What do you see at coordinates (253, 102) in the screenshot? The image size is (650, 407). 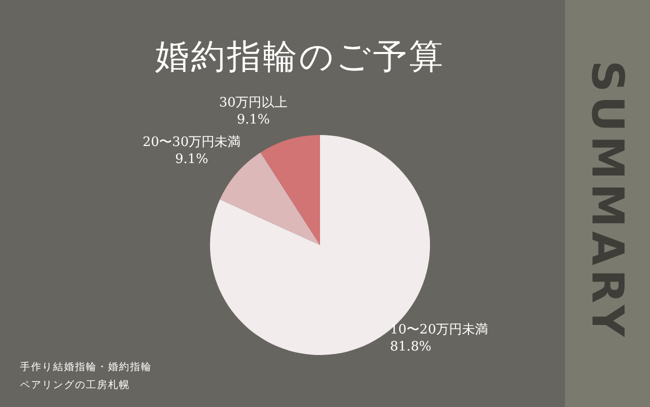 I see `slice-label: 30万円以上` at bounding box center [253, 102].